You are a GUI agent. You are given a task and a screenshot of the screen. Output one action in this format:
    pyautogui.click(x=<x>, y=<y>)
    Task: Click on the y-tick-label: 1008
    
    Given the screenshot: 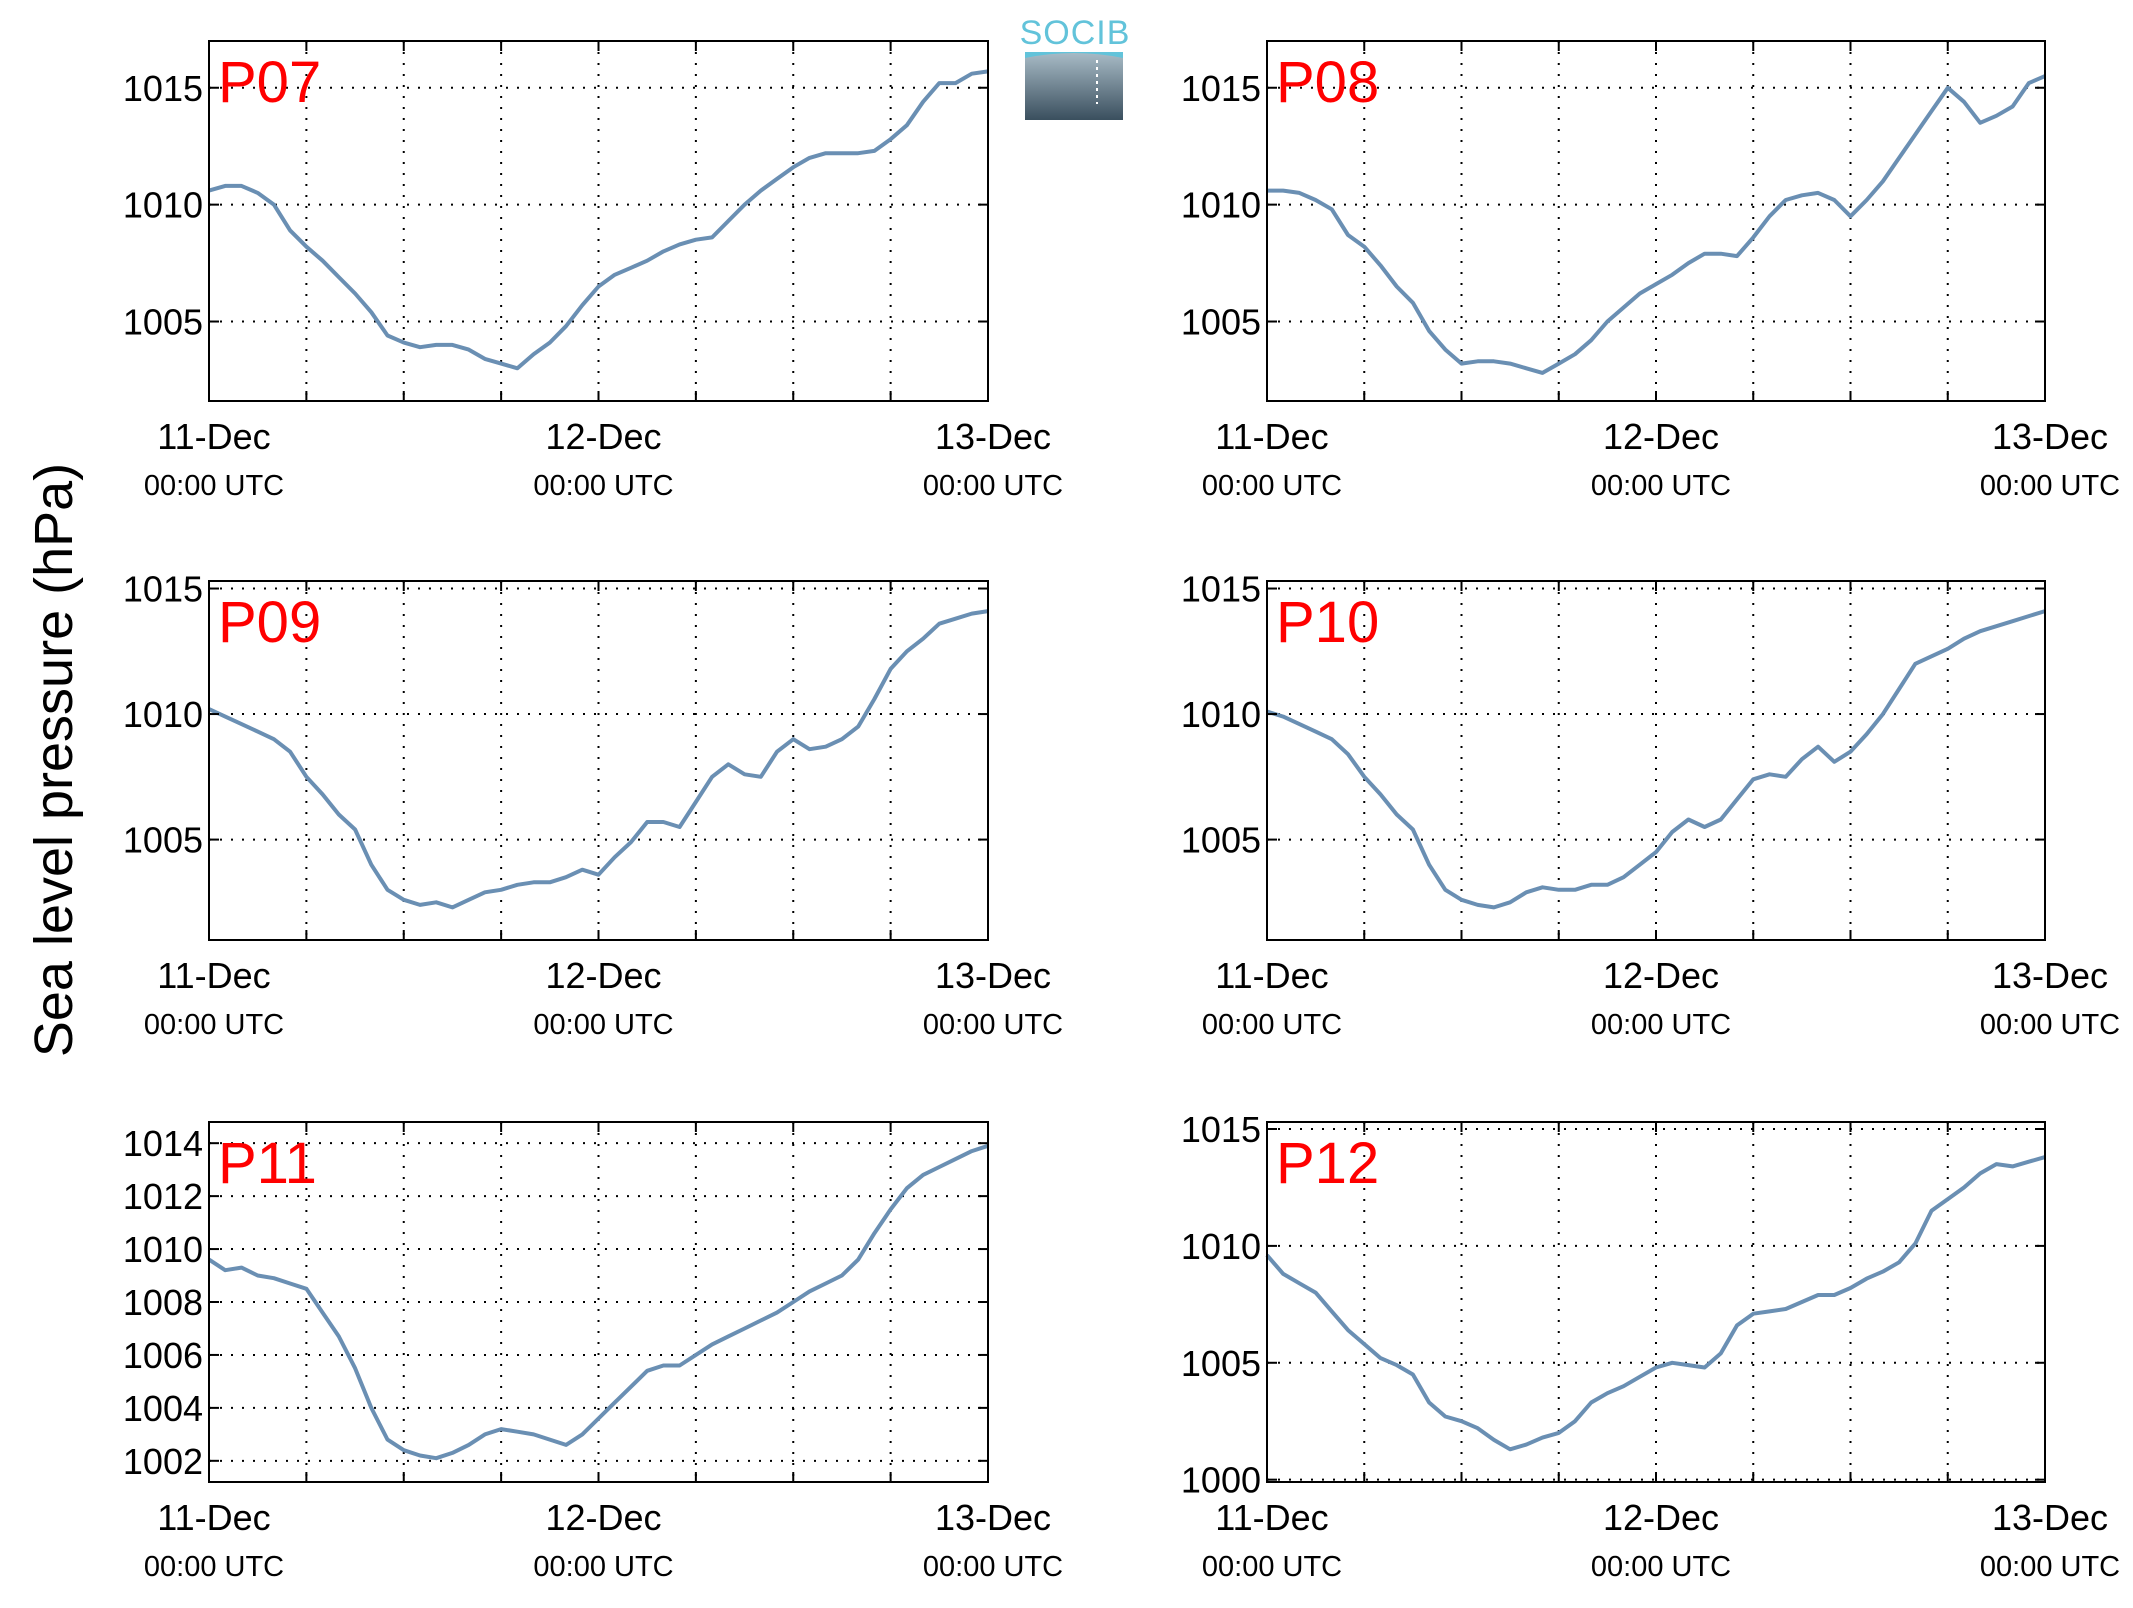 What is the action you would take?
    pyautogui.click(x=163, y=1302)
    